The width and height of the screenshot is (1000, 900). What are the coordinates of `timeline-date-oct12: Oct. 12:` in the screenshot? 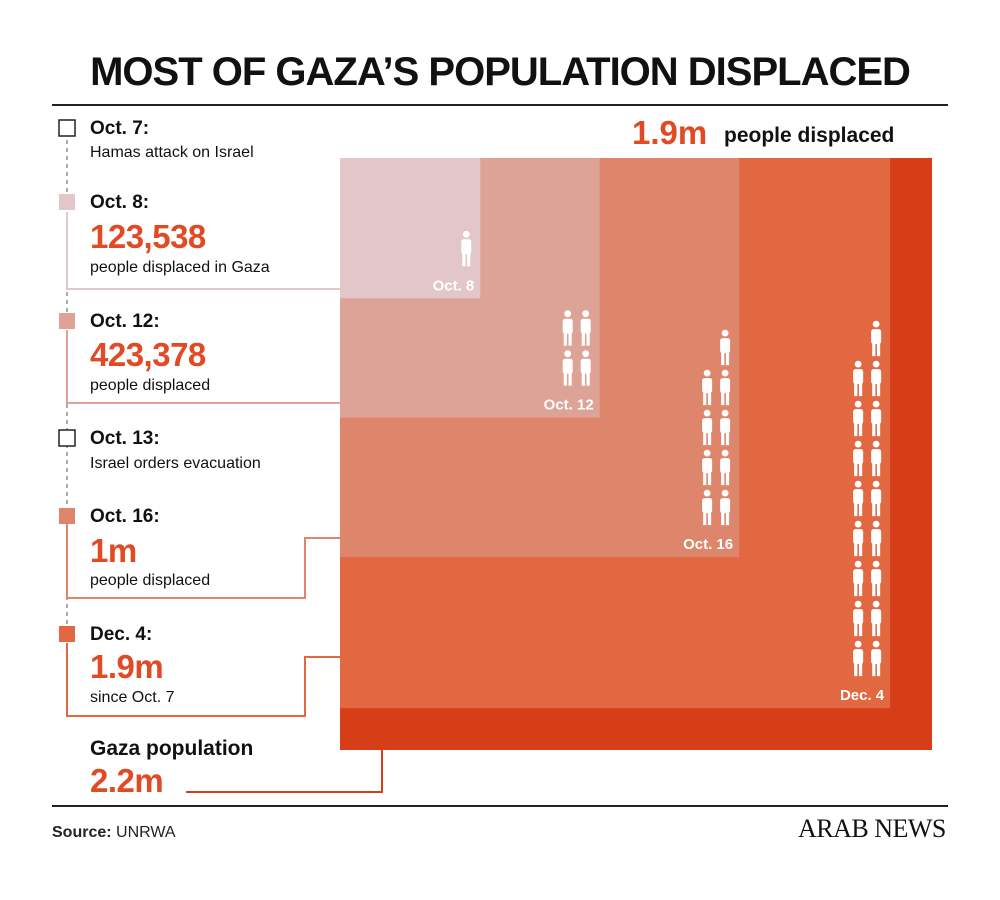 It's located at (125, 321).